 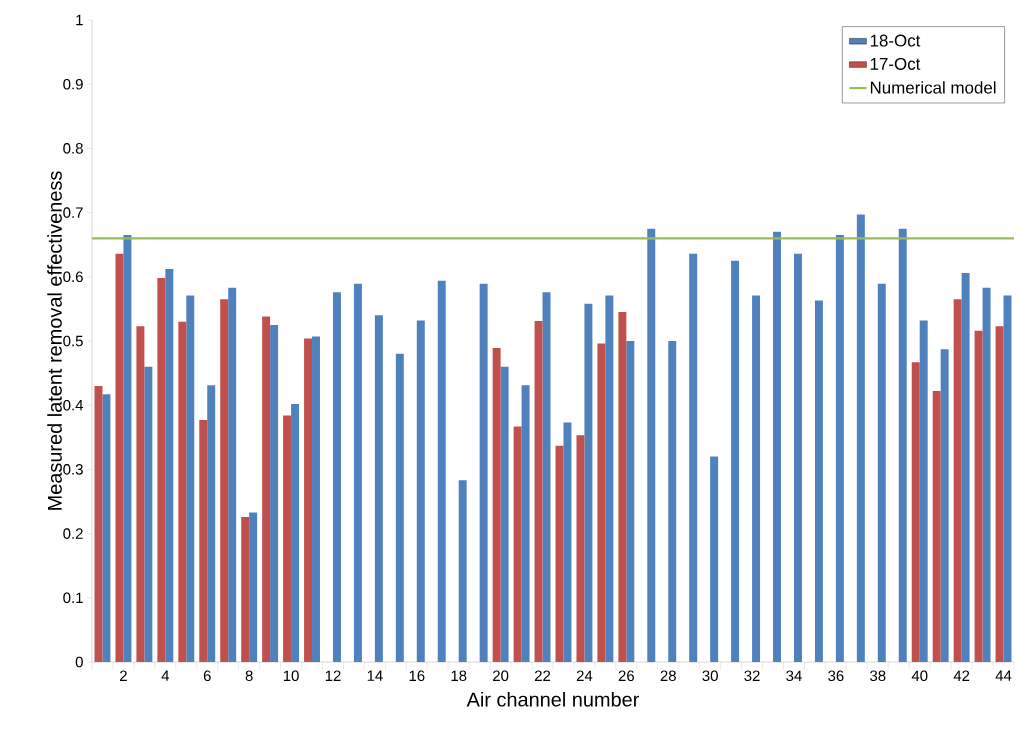 What do you see at coordinates (79, 662) in the screenshot?
I see `y-tick-label: 0` at bounding box center [79, 662].